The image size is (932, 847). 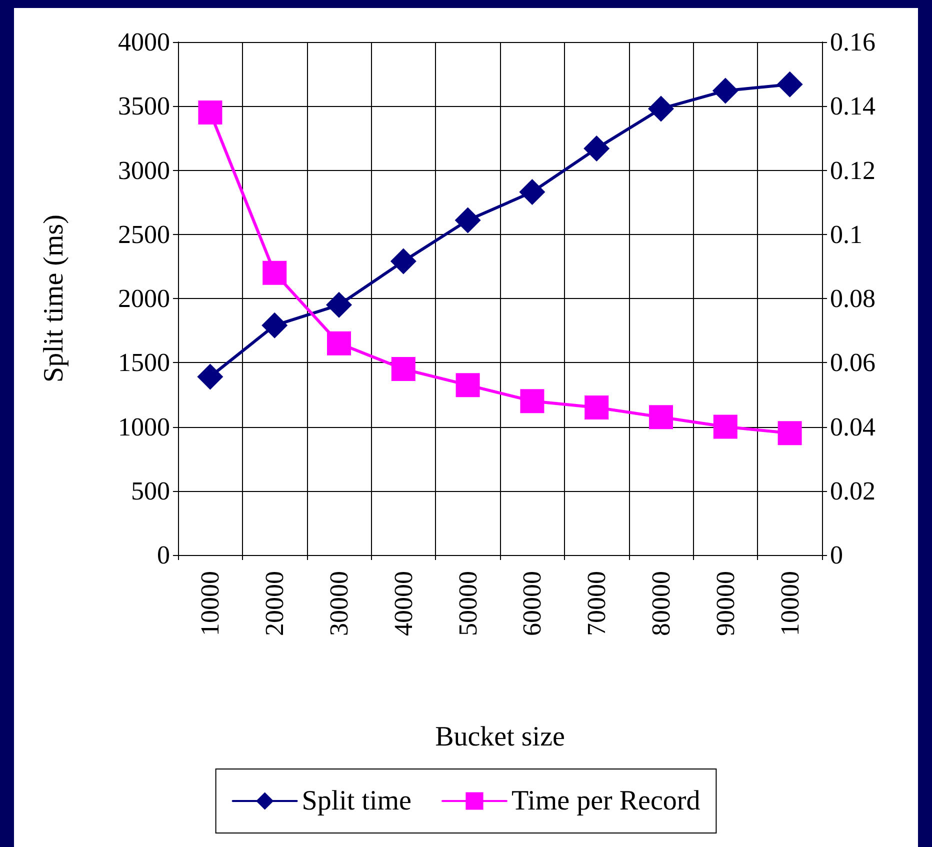 I want to click on x-tick-label: 30000, so click(x=339, y=603).